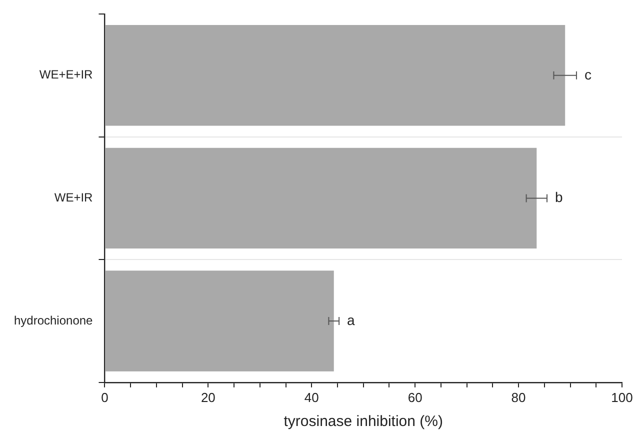  I want to click on annotation: c, so click(588, 74).